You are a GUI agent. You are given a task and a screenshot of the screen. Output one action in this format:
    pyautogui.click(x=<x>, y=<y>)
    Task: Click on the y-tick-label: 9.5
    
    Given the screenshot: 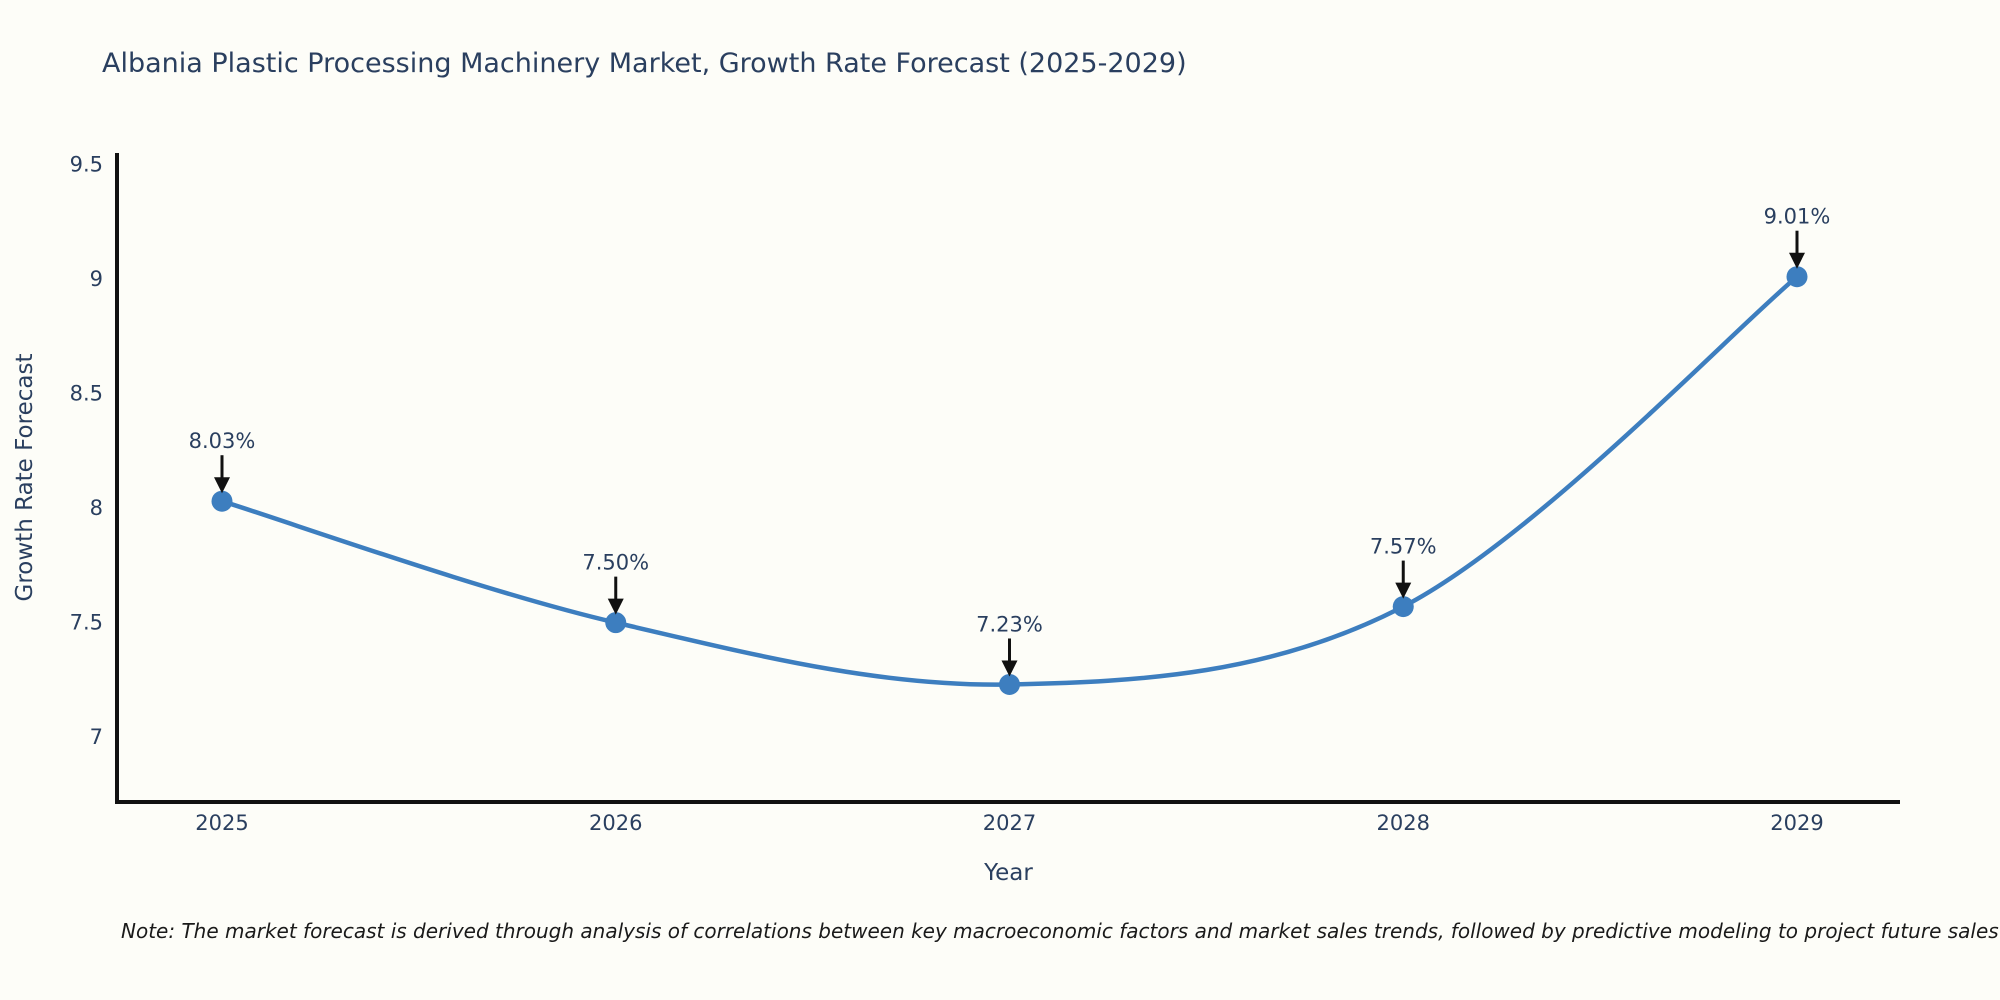 What is the action you would take?
    pyautogui.click(x=86, y=164)
    